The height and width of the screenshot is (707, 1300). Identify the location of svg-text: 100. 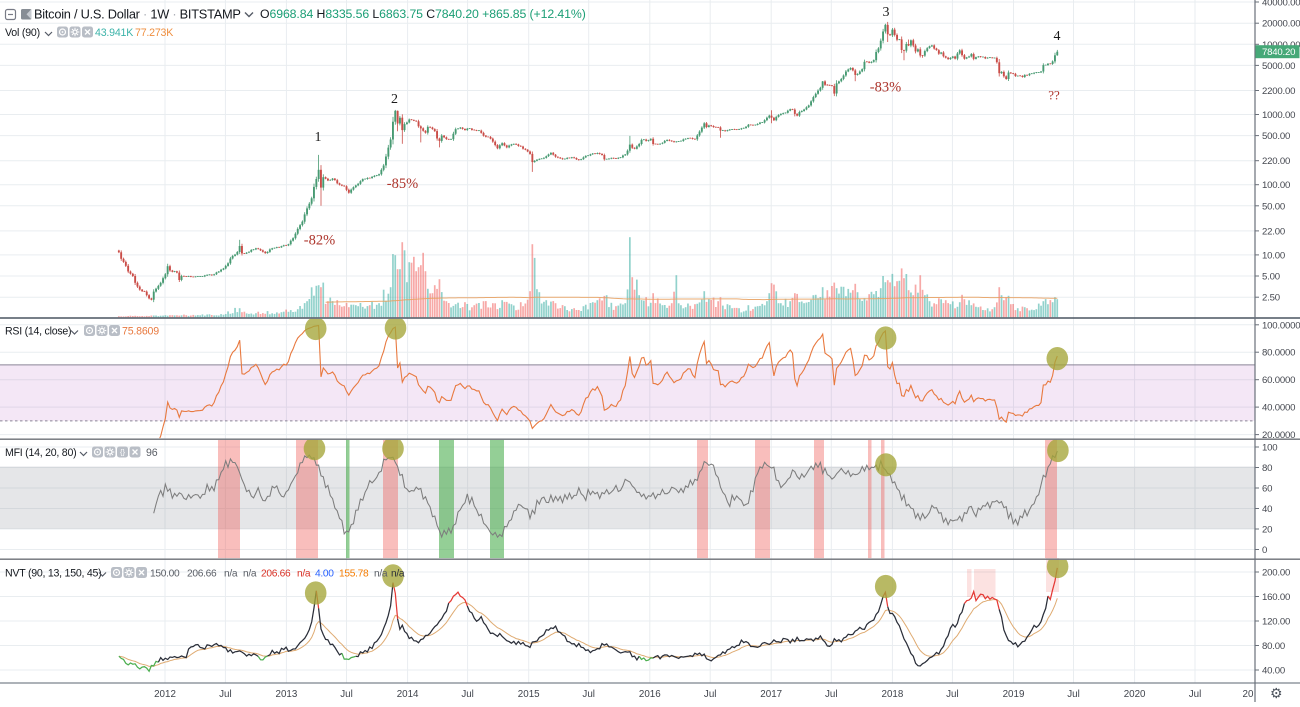
(1269, 448).